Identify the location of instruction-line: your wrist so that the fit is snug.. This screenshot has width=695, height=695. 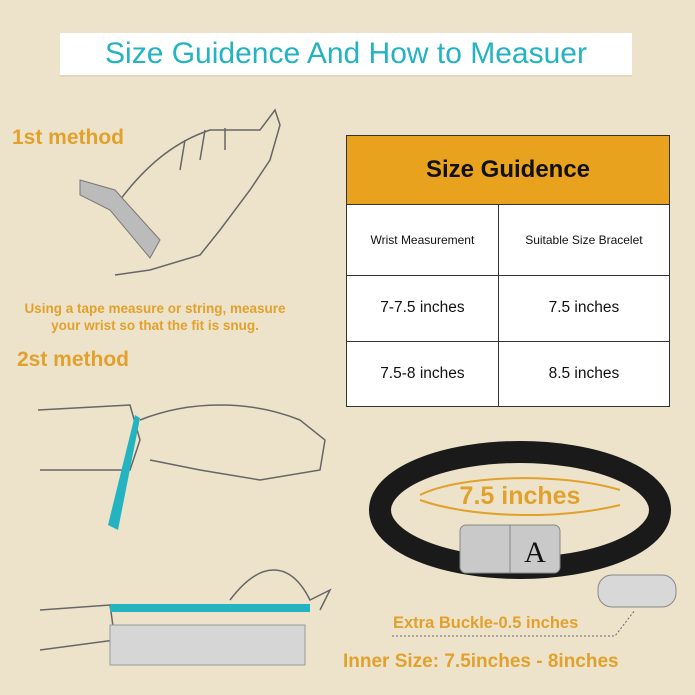
(155, 325).